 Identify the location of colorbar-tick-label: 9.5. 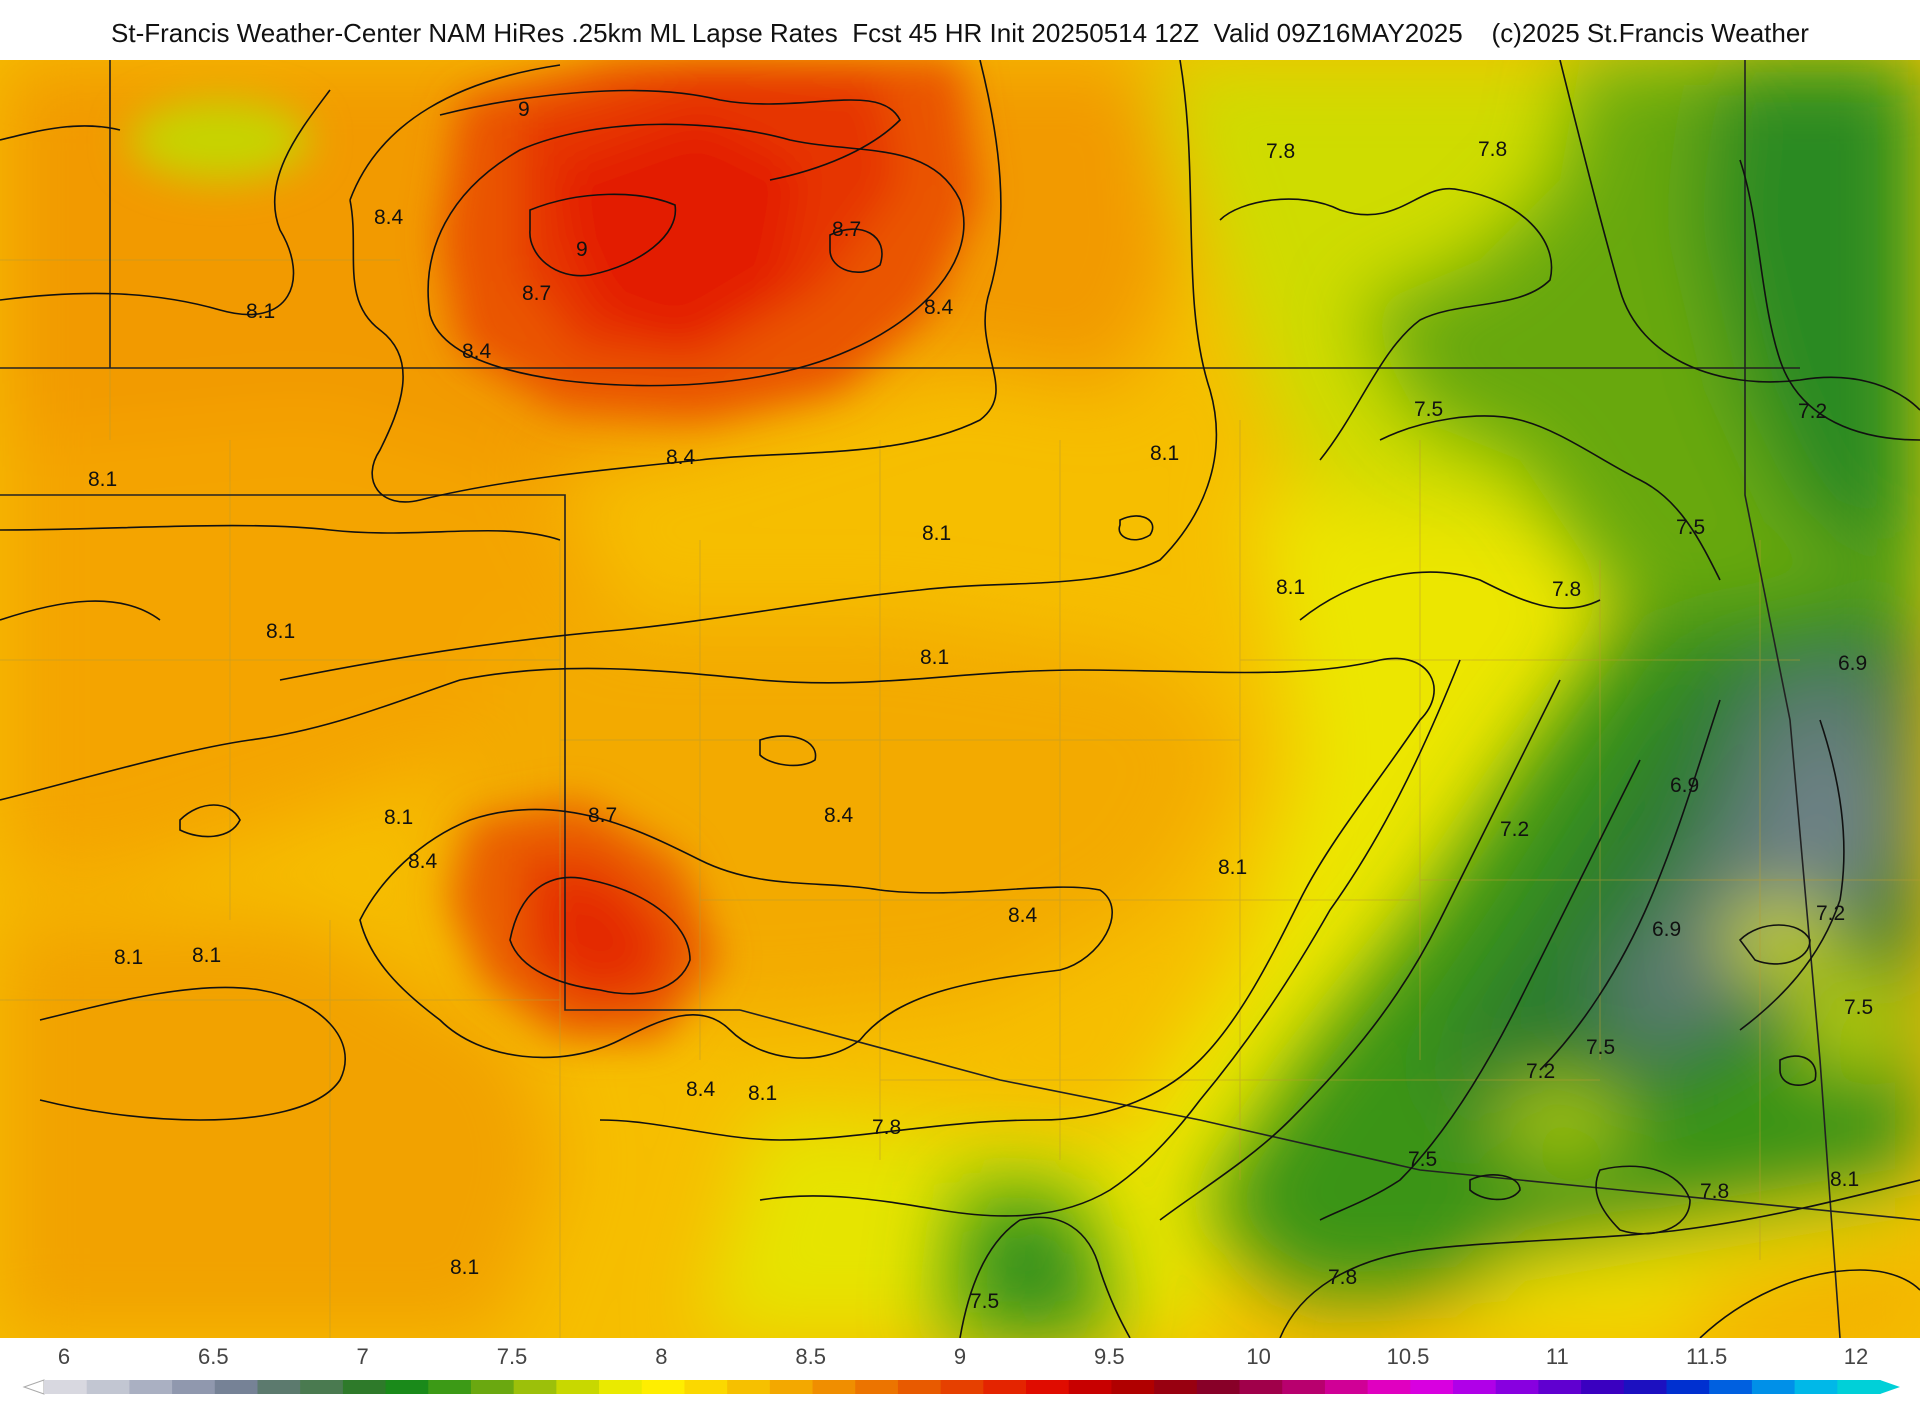
(1109, 1356).